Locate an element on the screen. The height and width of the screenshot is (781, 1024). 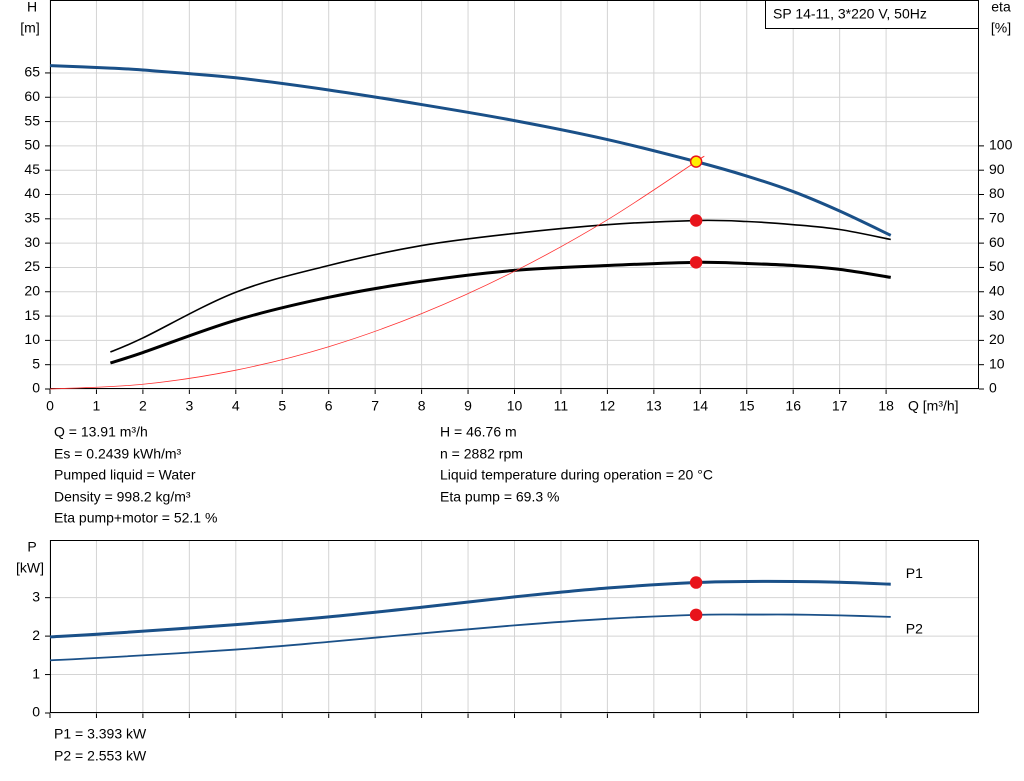
y-tick-label: 60 is located at coordinates (32, 96).